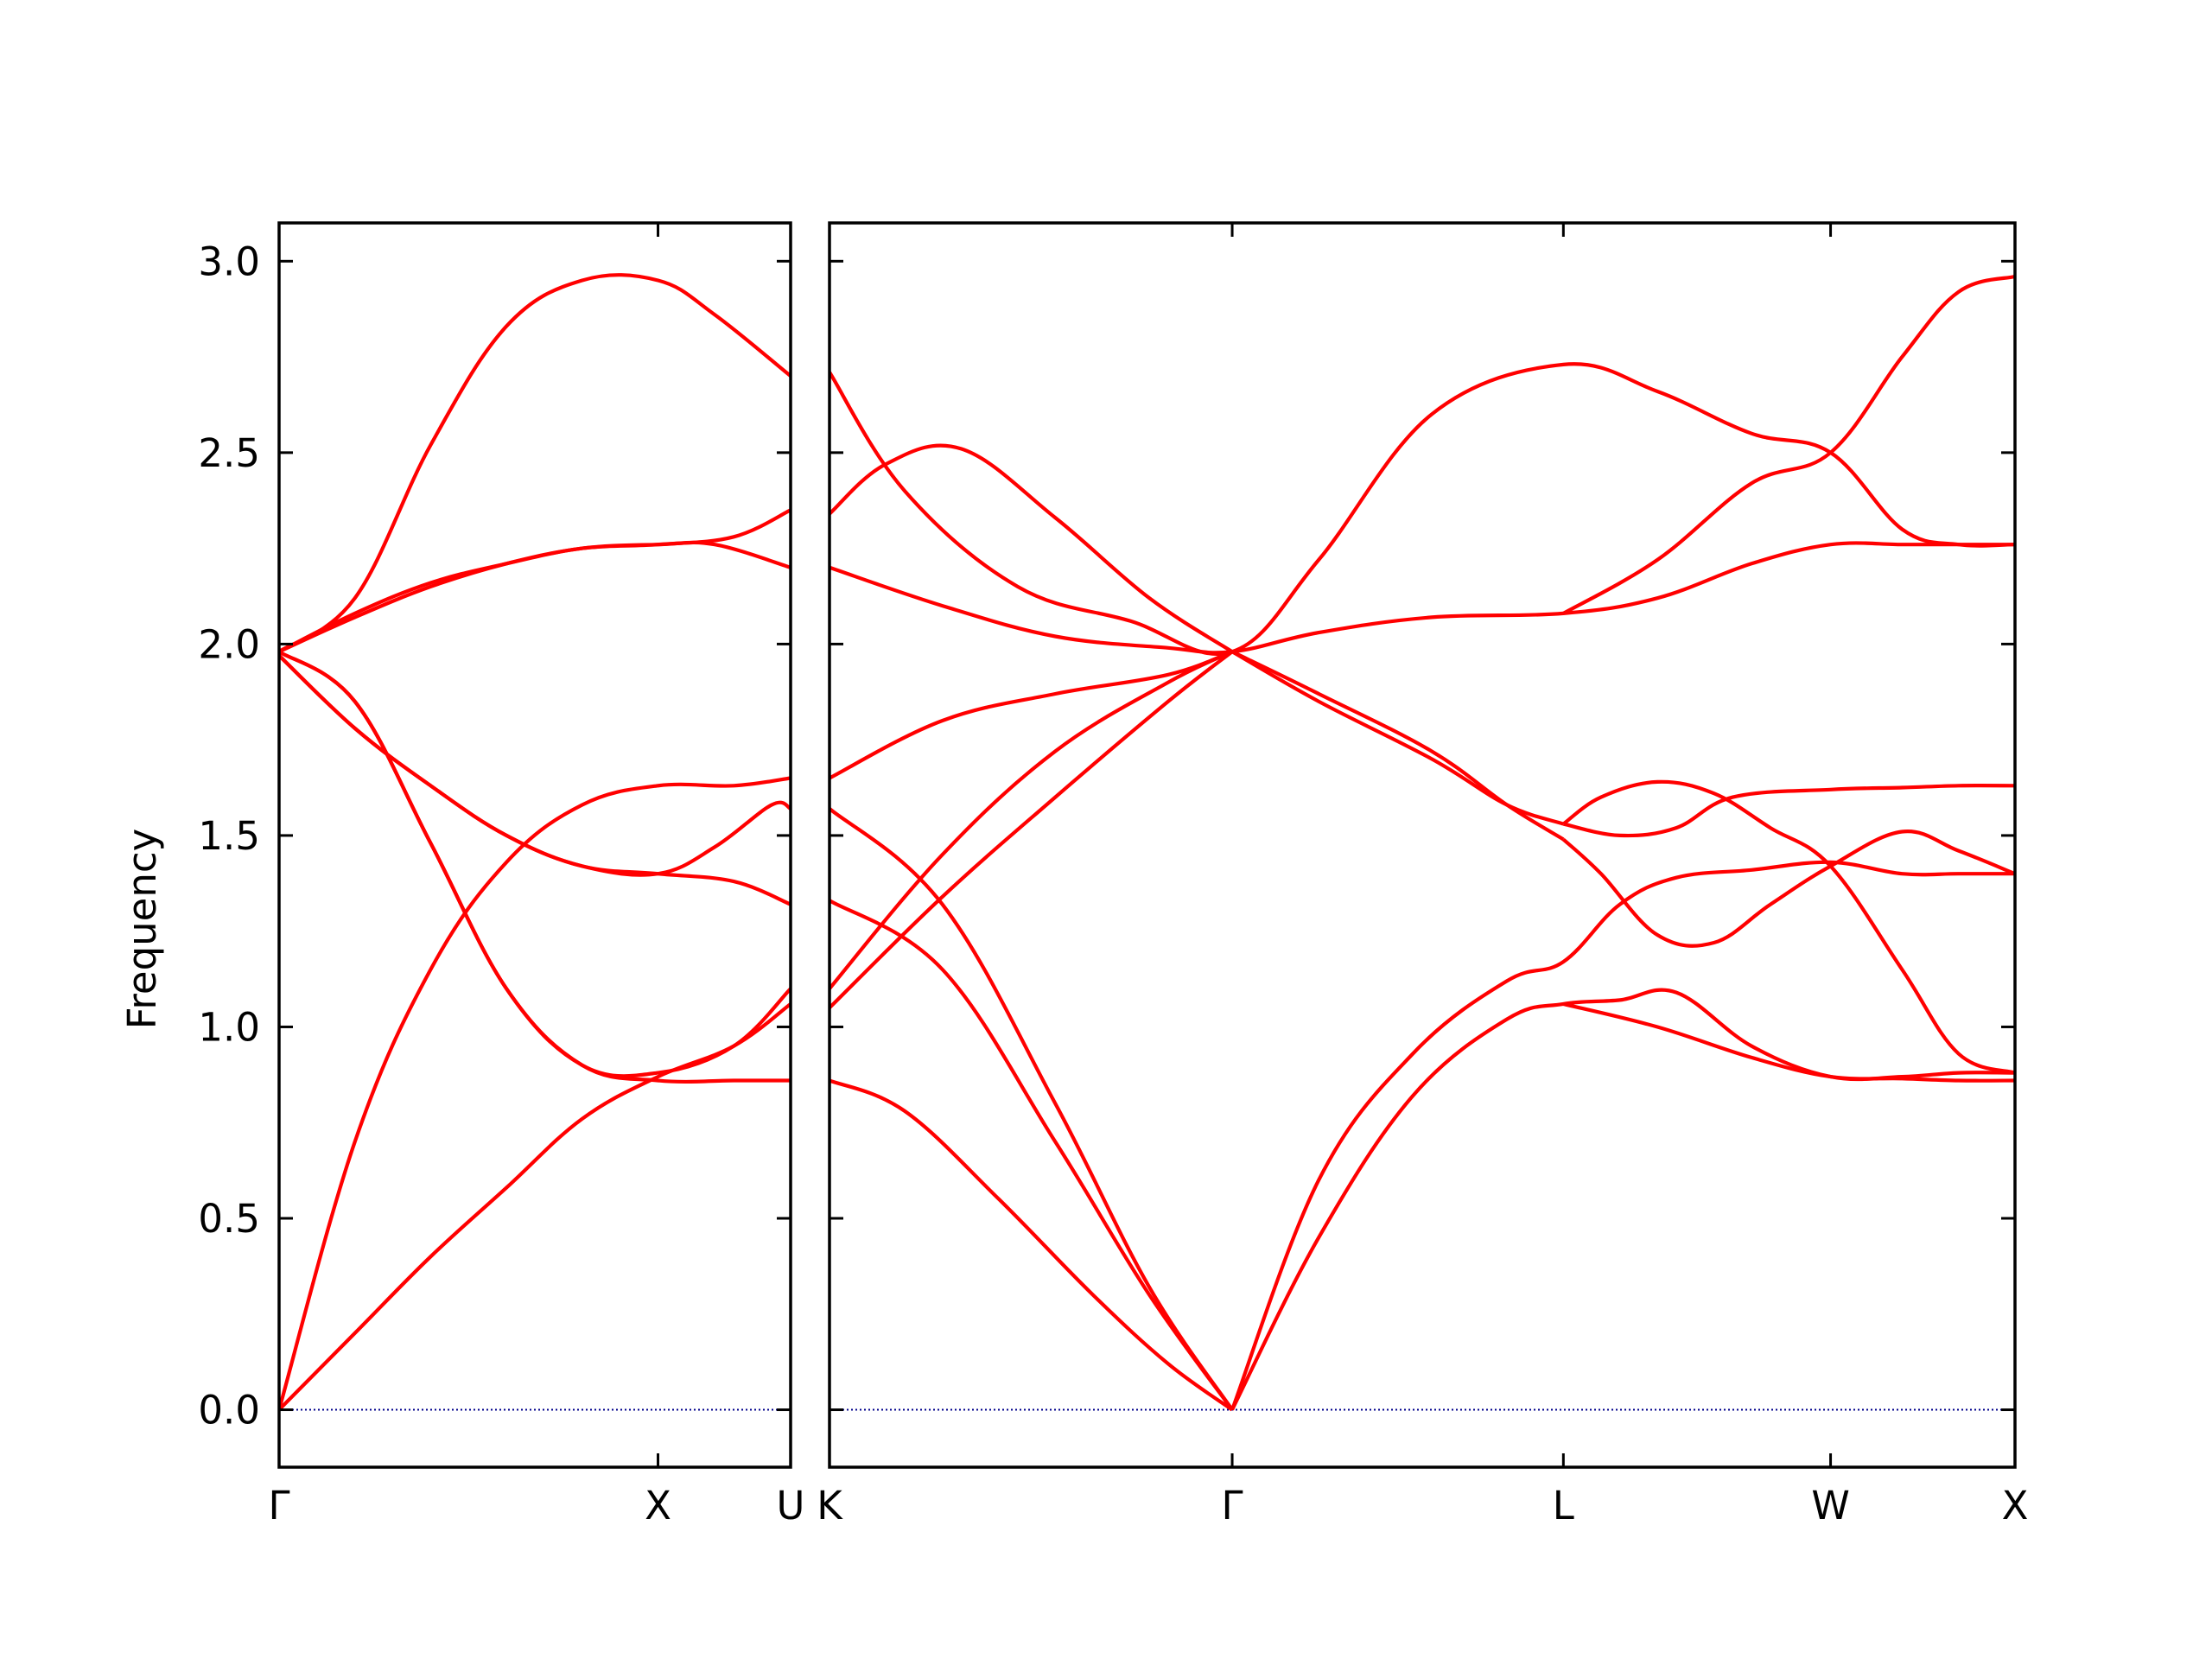  What do you see at coordinates (229, 453) in the screenshot?
I see `y-tick-label: 2.5` at bounding box center [229, 453].